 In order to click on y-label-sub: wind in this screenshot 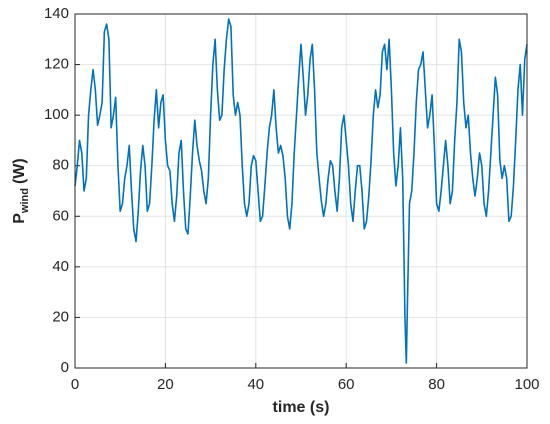, I will do `click(25, 201)`.